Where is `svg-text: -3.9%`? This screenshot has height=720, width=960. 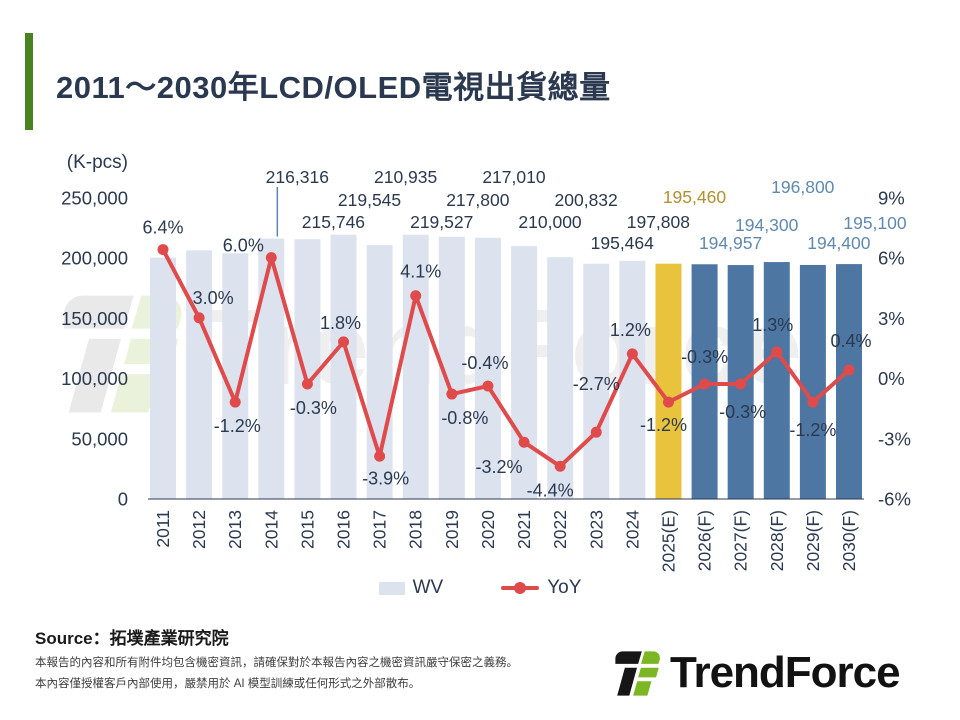 svg-text: -3.9% is located at coordinates (385, 478).